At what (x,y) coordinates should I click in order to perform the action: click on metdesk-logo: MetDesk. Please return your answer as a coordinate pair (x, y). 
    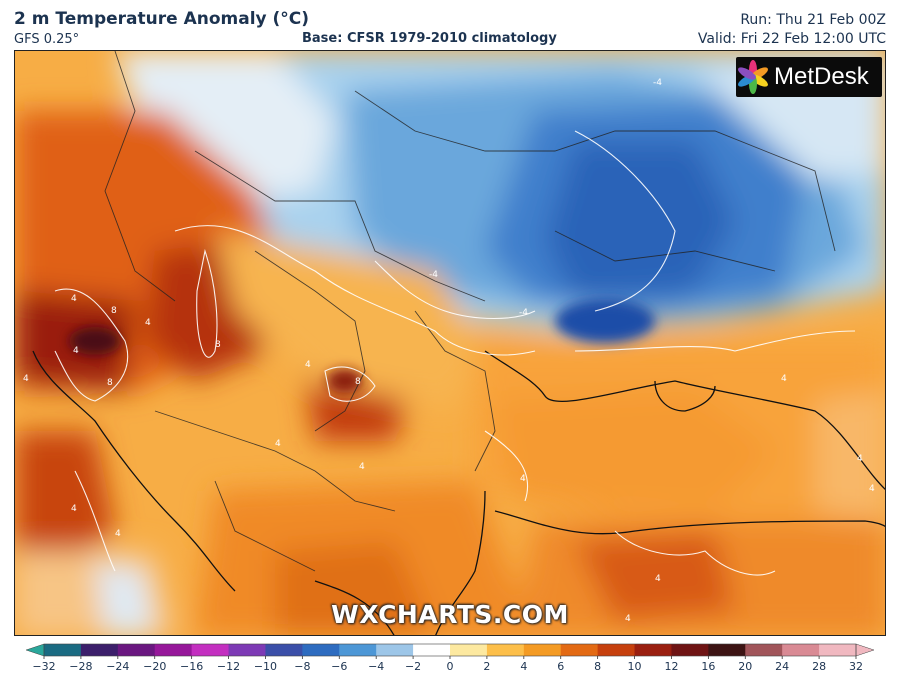
    Looking at the image, I should click on (809, 77).